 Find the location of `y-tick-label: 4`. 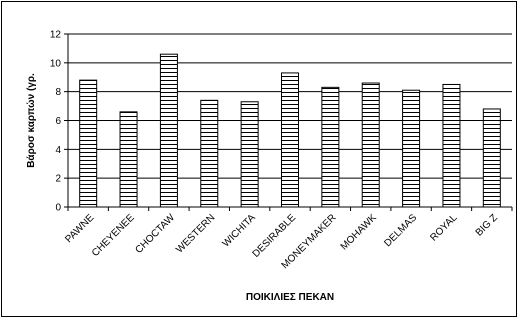

y-tick-label: 4 is located at coordinates (58, 150).